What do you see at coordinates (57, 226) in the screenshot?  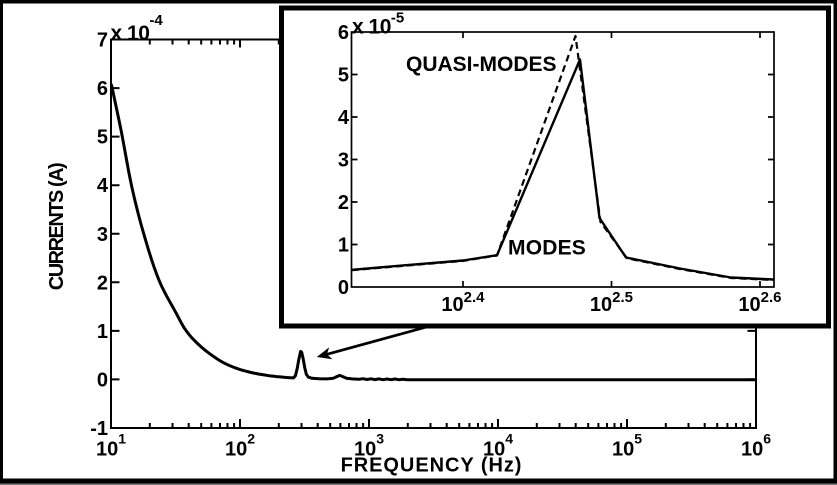 I see `svg-text: CURRENTS (A)` at bounding box center [57, 226].